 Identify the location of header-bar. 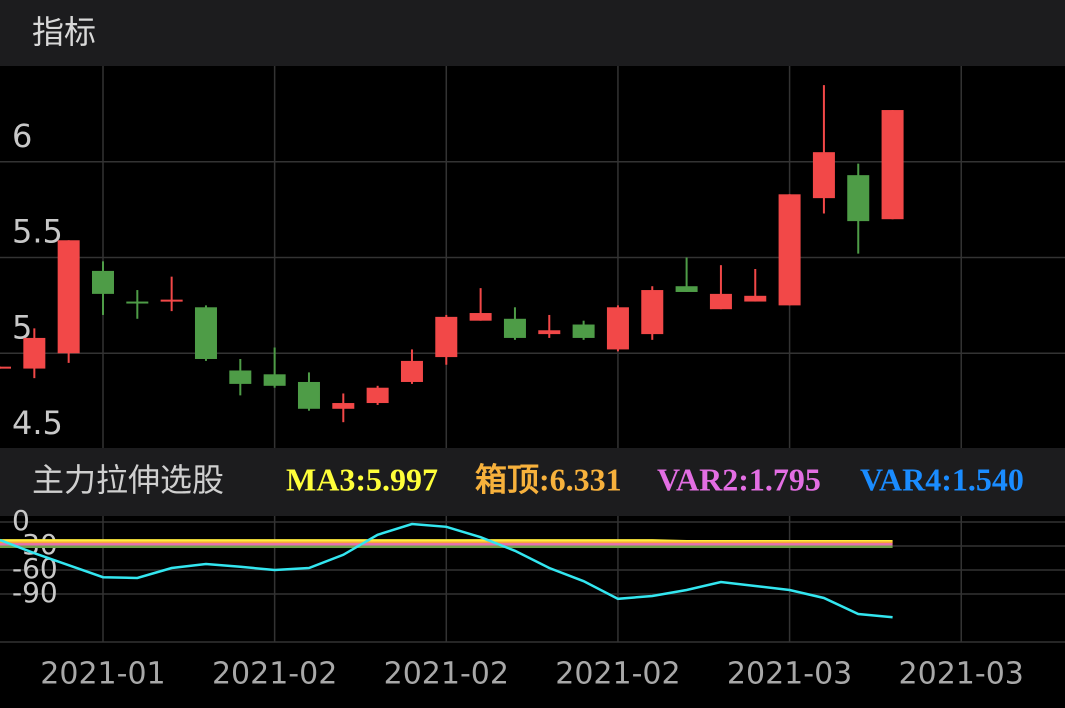
(532, 33).